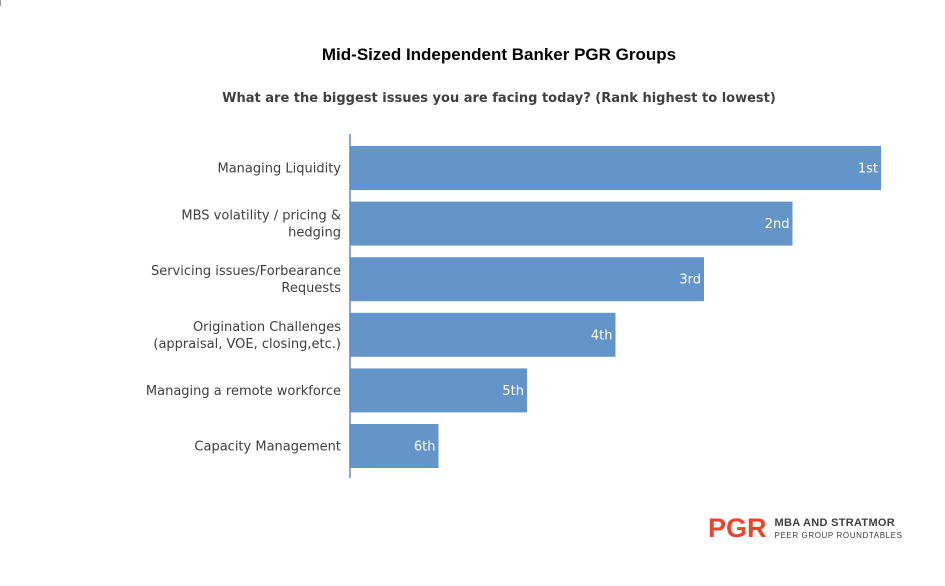 The image size is (945, 586). What do you see at coordinates (835, 522) in the screenshot?
I see `logo-line1: MBA AND STRATMOR` at bounding box center [835, 522].